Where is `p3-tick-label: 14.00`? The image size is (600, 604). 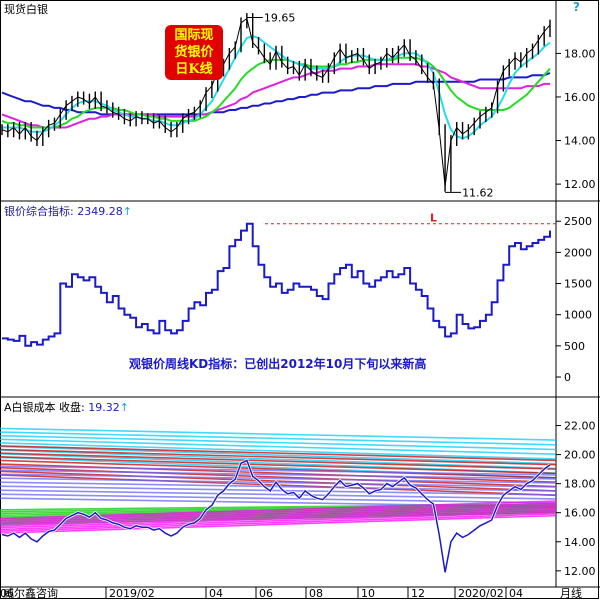 p3-tick-label: 14.00 is located at coordinates (580, 542).